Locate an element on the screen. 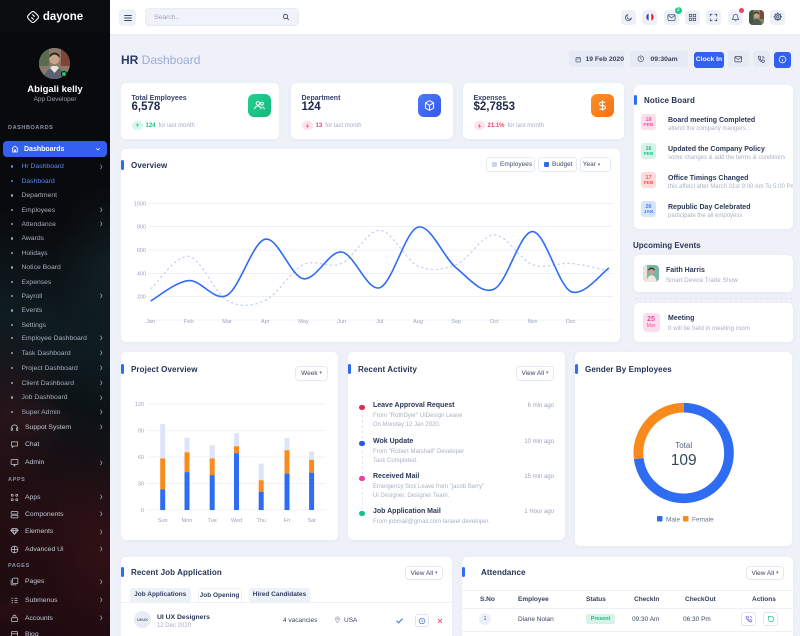 The width and height of the screenshot is (800, 636). svg-text: 1000 is located at coordinates (140, 205).